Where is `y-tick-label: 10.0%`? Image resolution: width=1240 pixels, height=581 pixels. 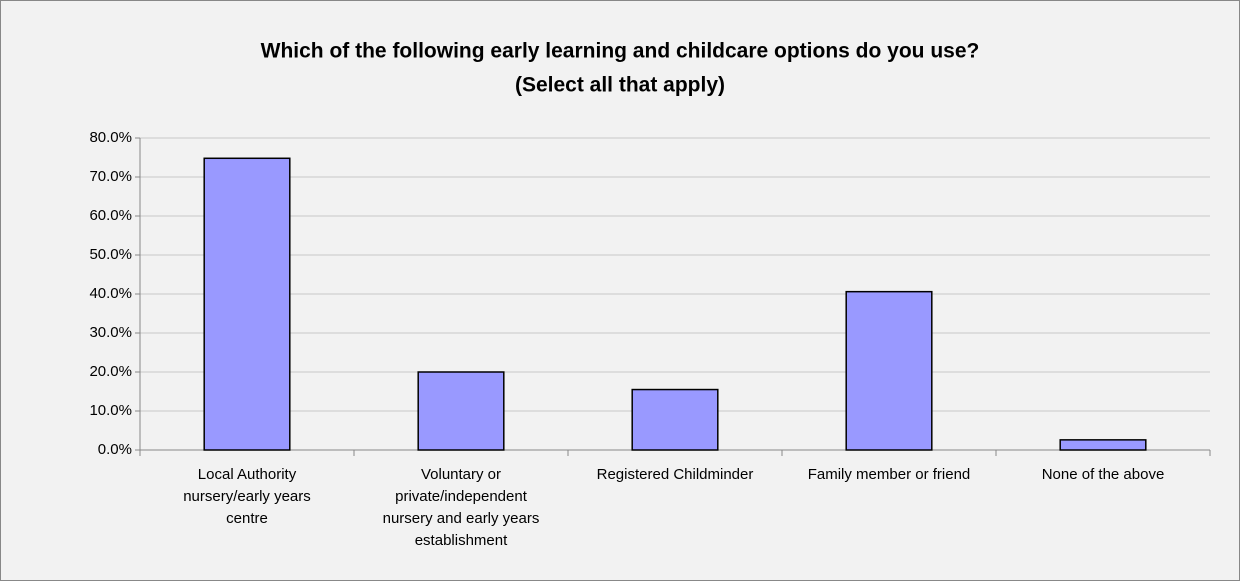
y-tick-label: 10.0% is located at coordinates (110, 410).